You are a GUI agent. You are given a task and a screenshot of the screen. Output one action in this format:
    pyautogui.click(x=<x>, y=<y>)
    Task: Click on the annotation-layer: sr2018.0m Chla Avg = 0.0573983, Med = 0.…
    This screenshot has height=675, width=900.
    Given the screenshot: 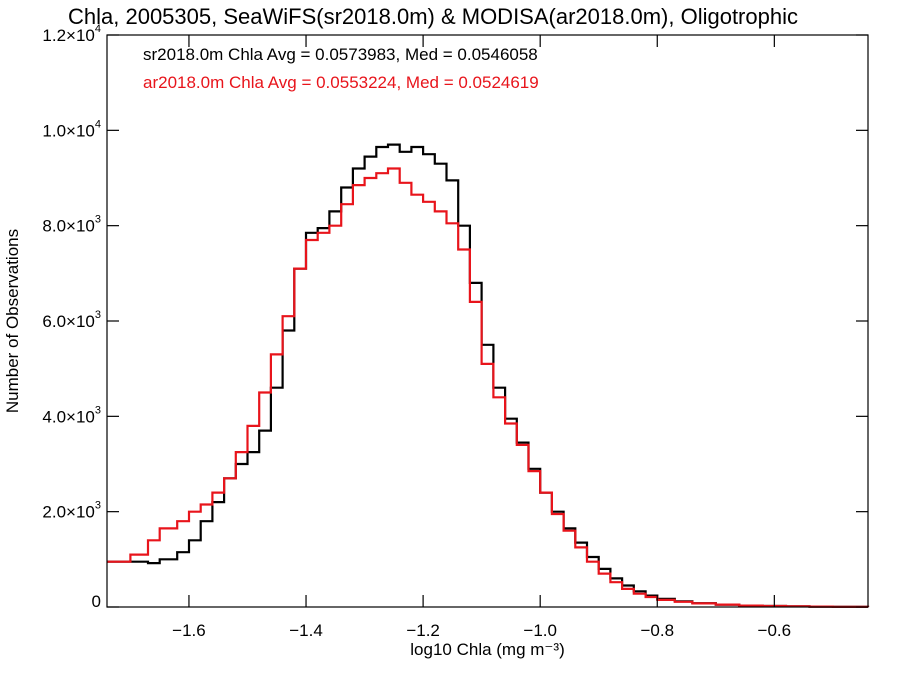 What is the action you would take?
    pyautogui.click(x=341, y=68)
    